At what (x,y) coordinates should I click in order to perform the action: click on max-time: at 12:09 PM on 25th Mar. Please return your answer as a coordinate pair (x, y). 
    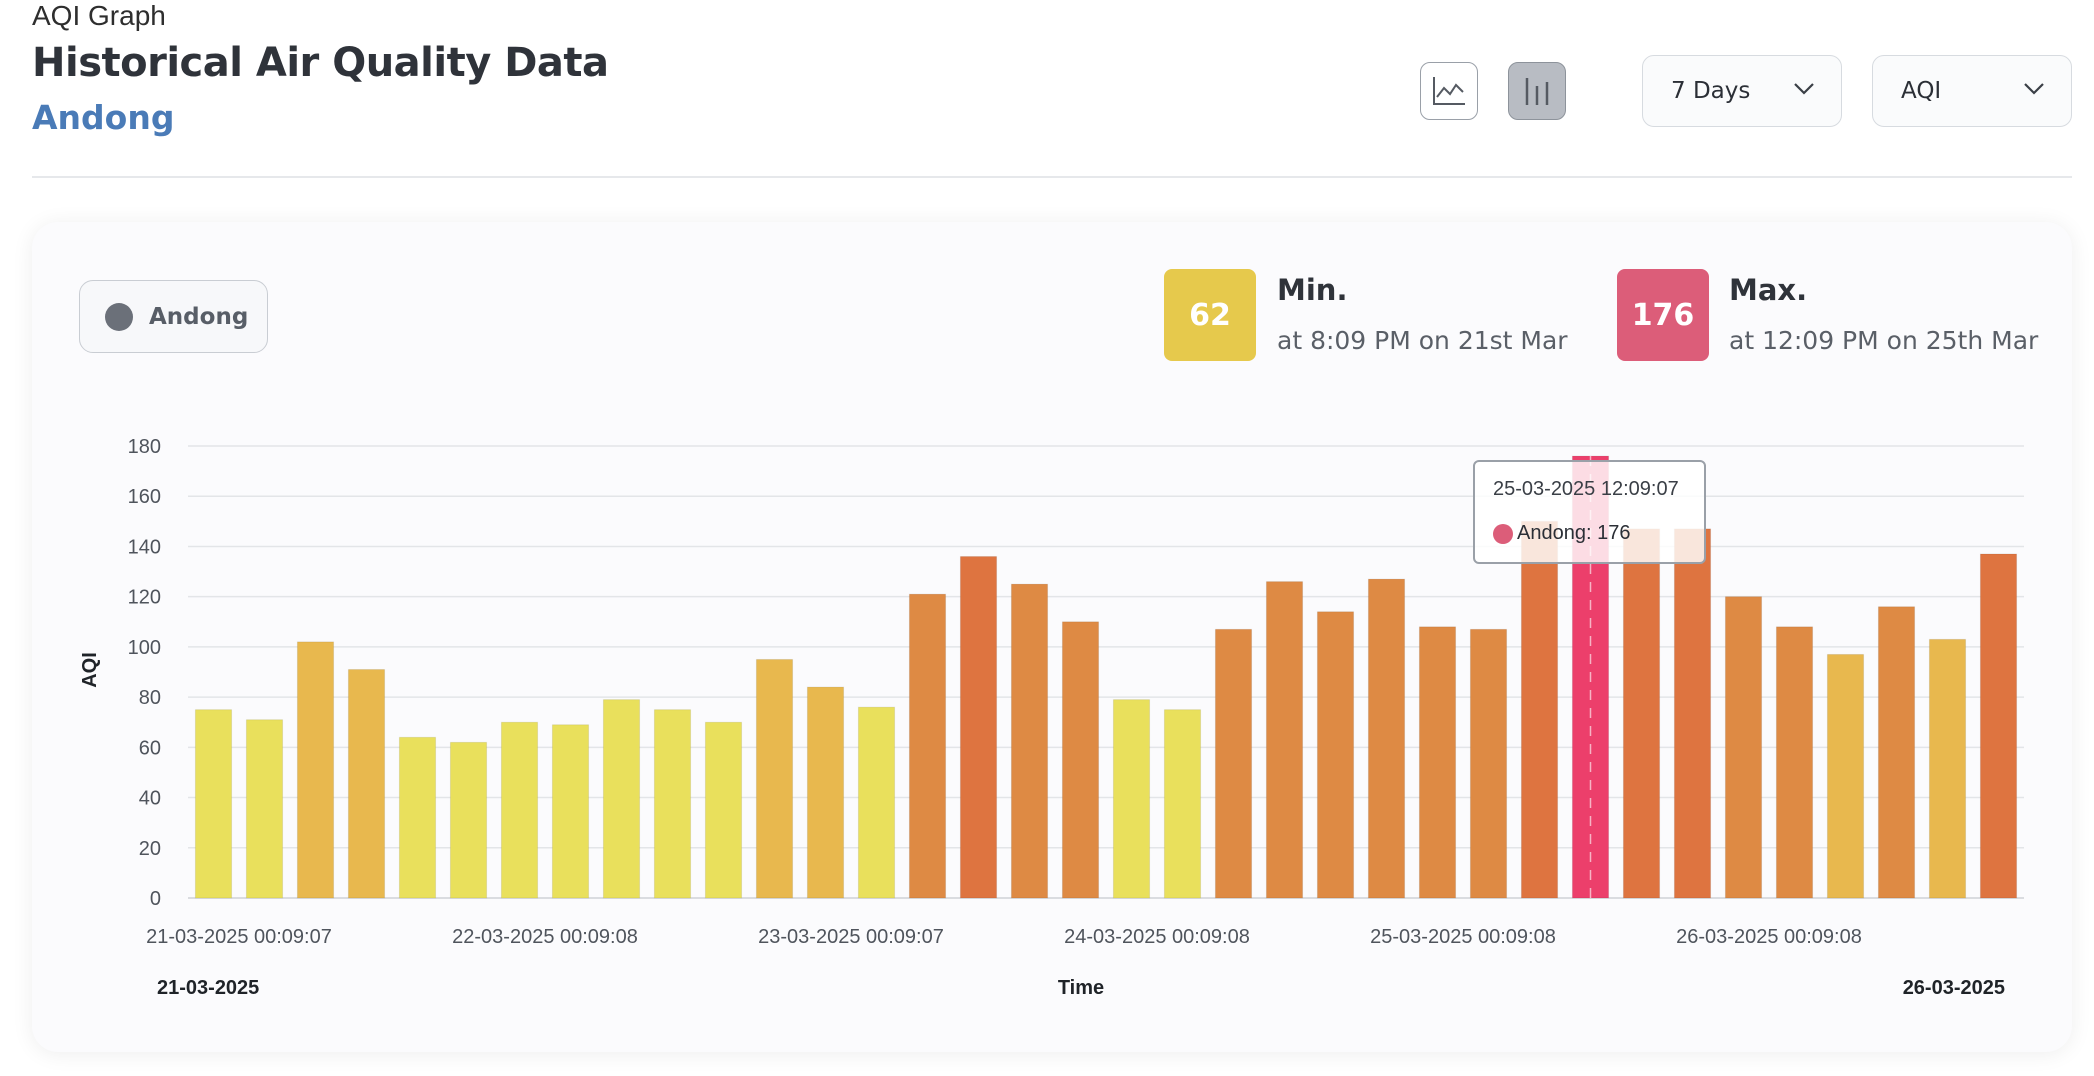
    Looking at the image, I should click on (1884, 340).